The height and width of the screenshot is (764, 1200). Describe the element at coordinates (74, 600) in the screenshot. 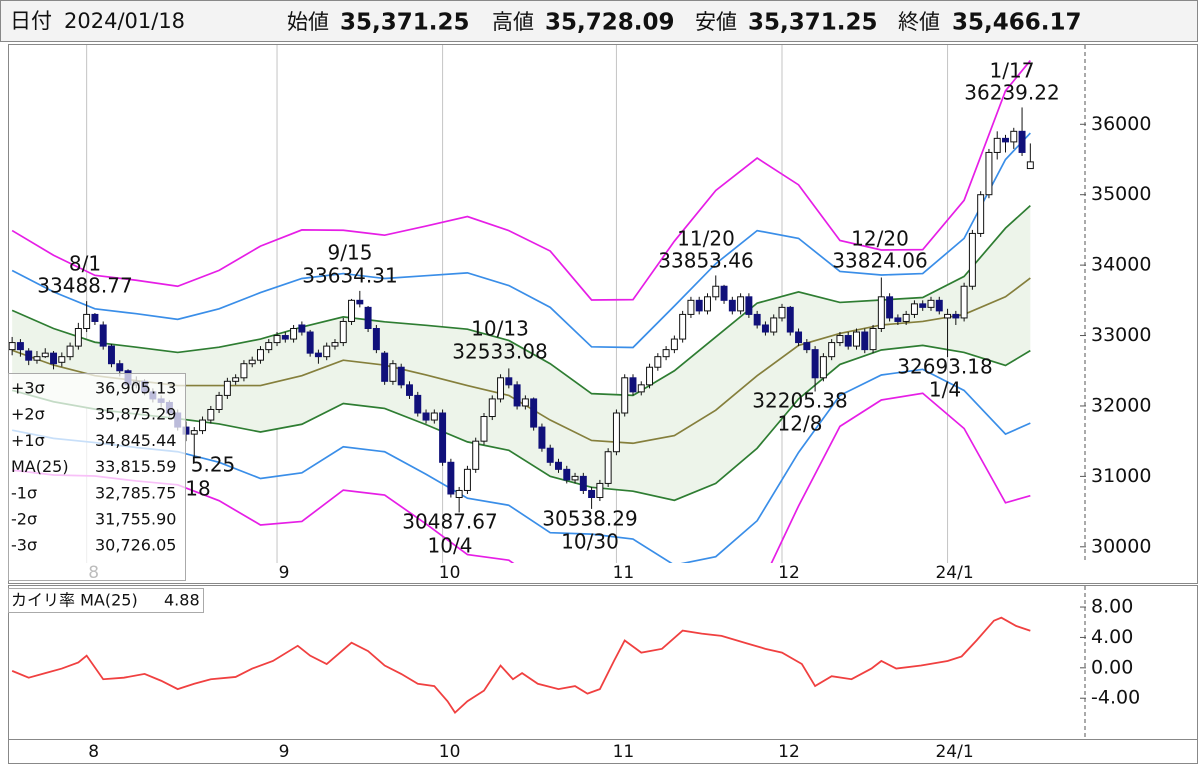

I see `legend-label: カイリ率 MA(25)` at that location.